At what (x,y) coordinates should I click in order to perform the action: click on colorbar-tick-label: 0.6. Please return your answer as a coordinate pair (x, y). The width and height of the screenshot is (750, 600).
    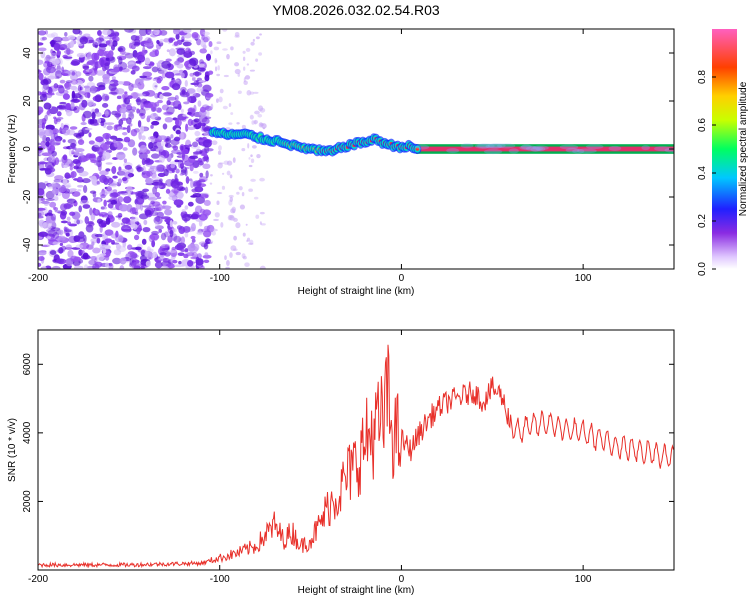
    Looking at the image, I should click on (702, 125).